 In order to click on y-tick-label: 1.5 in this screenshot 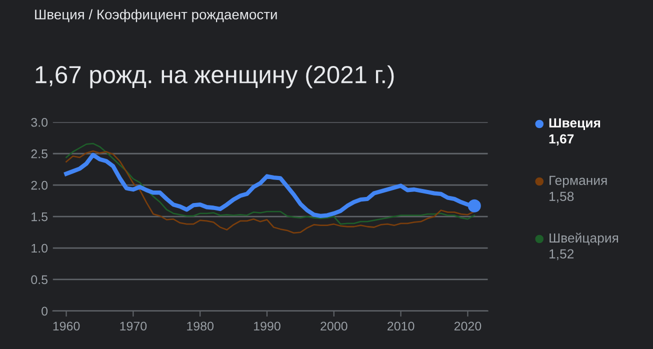, I will do `click(40, 217)`.